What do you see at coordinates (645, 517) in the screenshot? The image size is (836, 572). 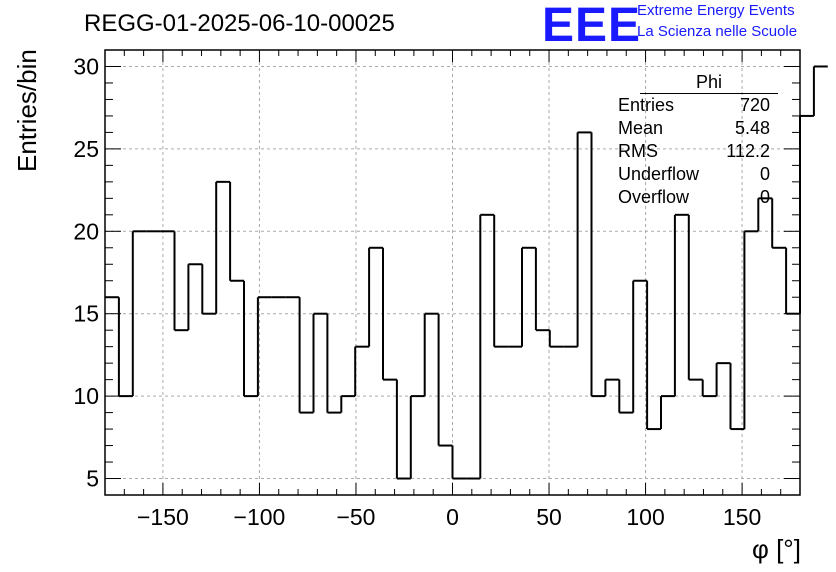 I see `x-tick-label: 100` at bounding box center [645, 517].